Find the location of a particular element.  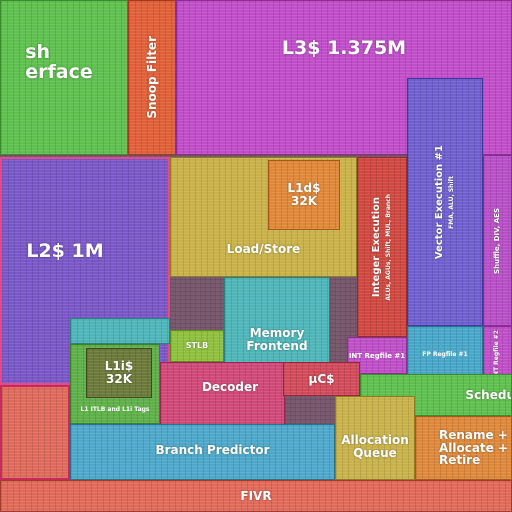

flash-interface-label: sh erface is located at coordinates (59, 61).